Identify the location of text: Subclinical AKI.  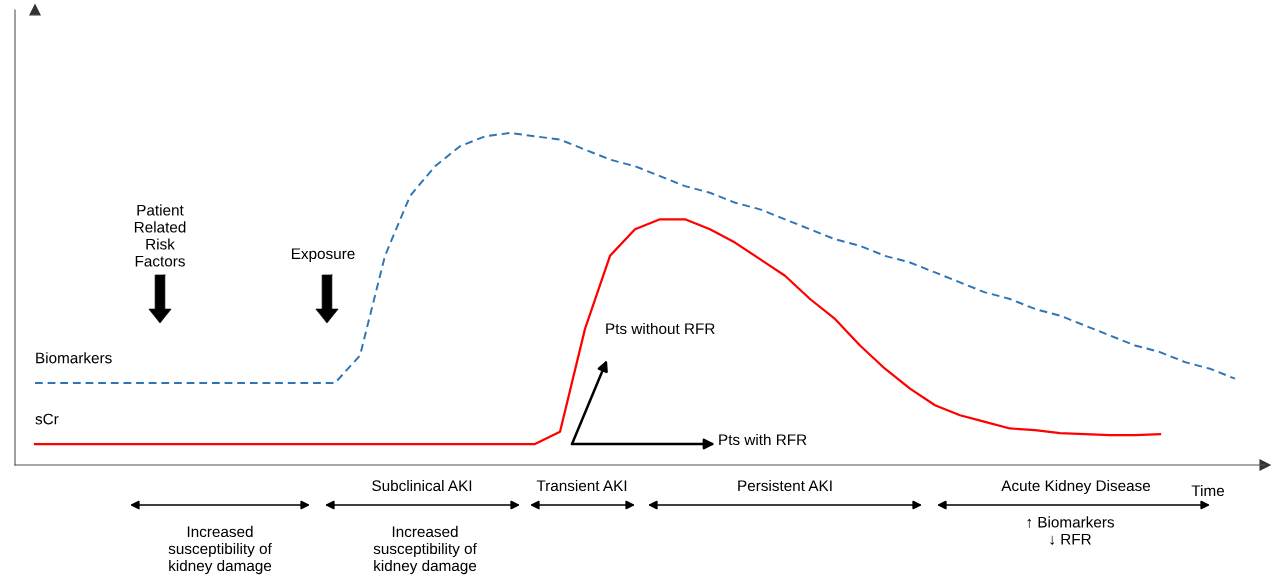
(422, 485).